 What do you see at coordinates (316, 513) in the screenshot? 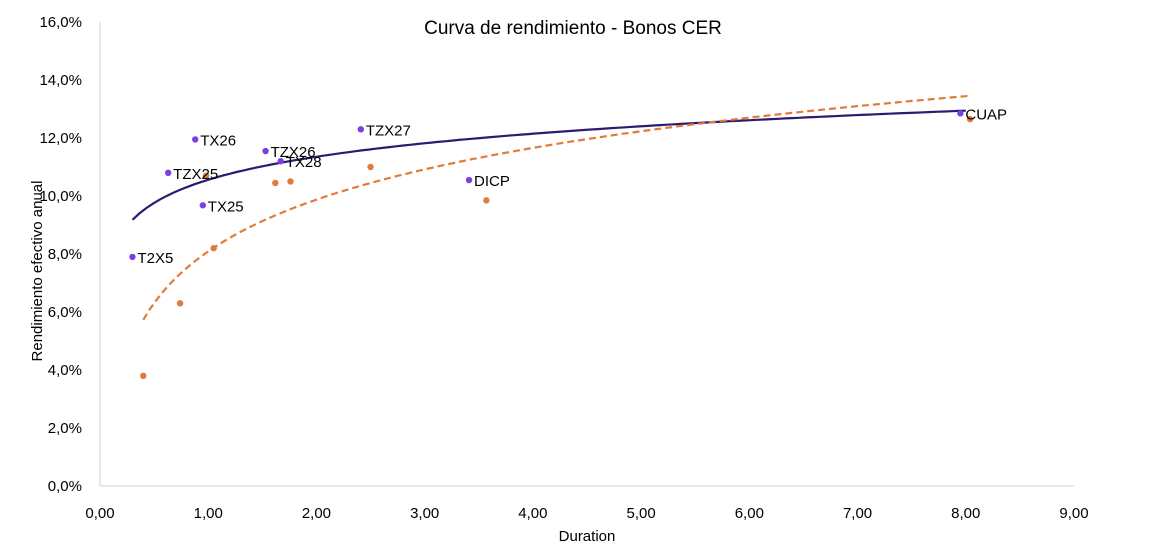
I see `x-tick-label: 2,00` at bounding box center [316, 513].